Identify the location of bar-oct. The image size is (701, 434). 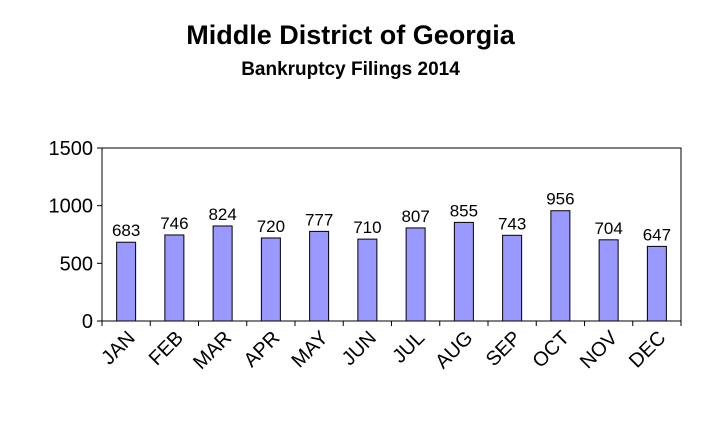
(560, 266).